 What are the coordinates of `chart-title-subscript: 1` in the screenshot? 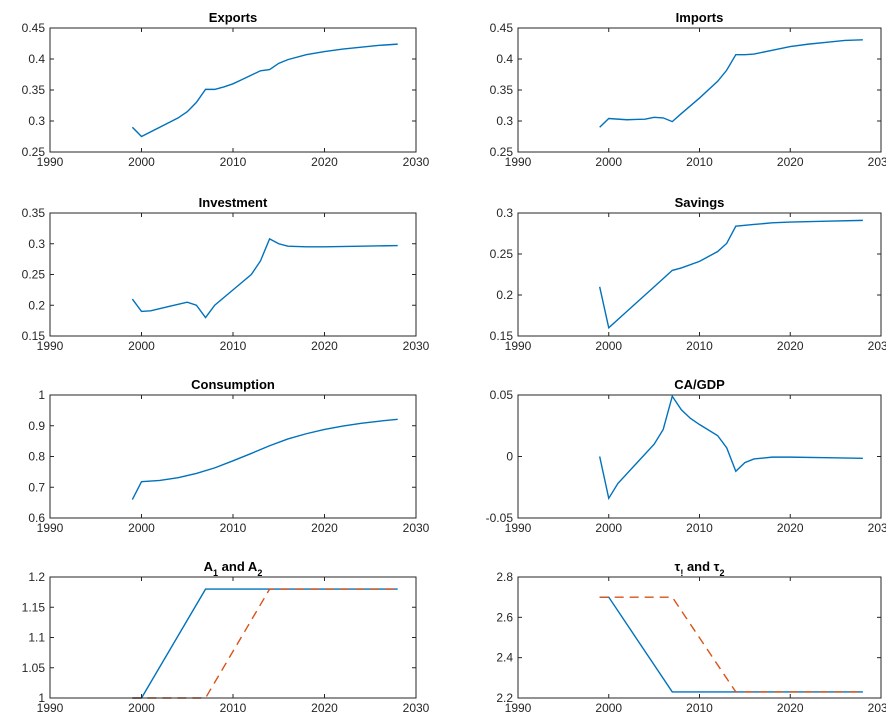 It's located at (215, 573).